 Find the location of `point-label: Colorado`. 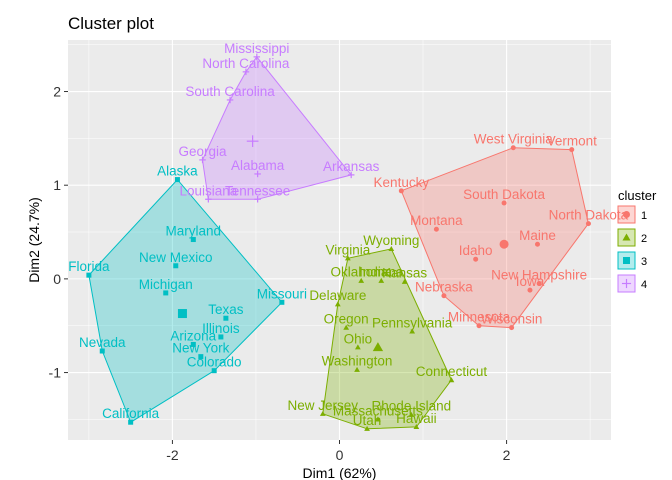

point-label: Colorado is located at coordinates (214, 362).